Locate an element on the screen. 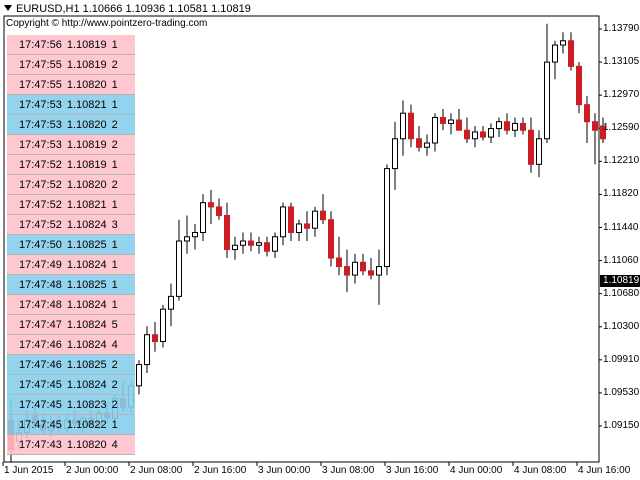  price-tick-label: 1.13105 is located at coordinates (621, 62).